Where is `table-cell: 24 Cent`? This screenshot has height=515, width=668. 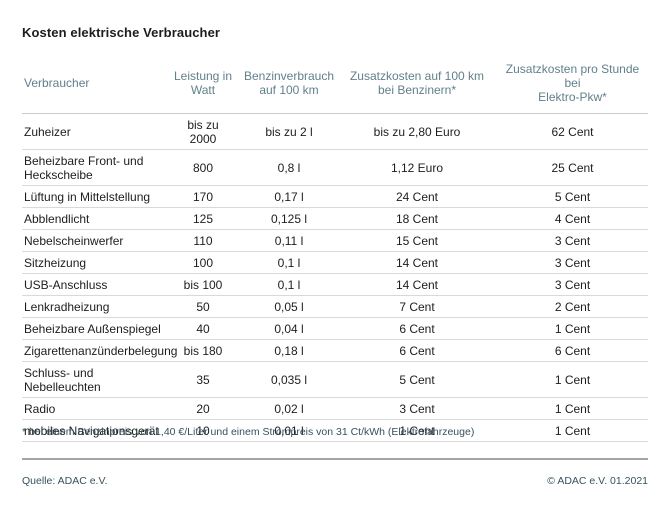
table-cell: 24 Cent is located at coordinates (417, 196).